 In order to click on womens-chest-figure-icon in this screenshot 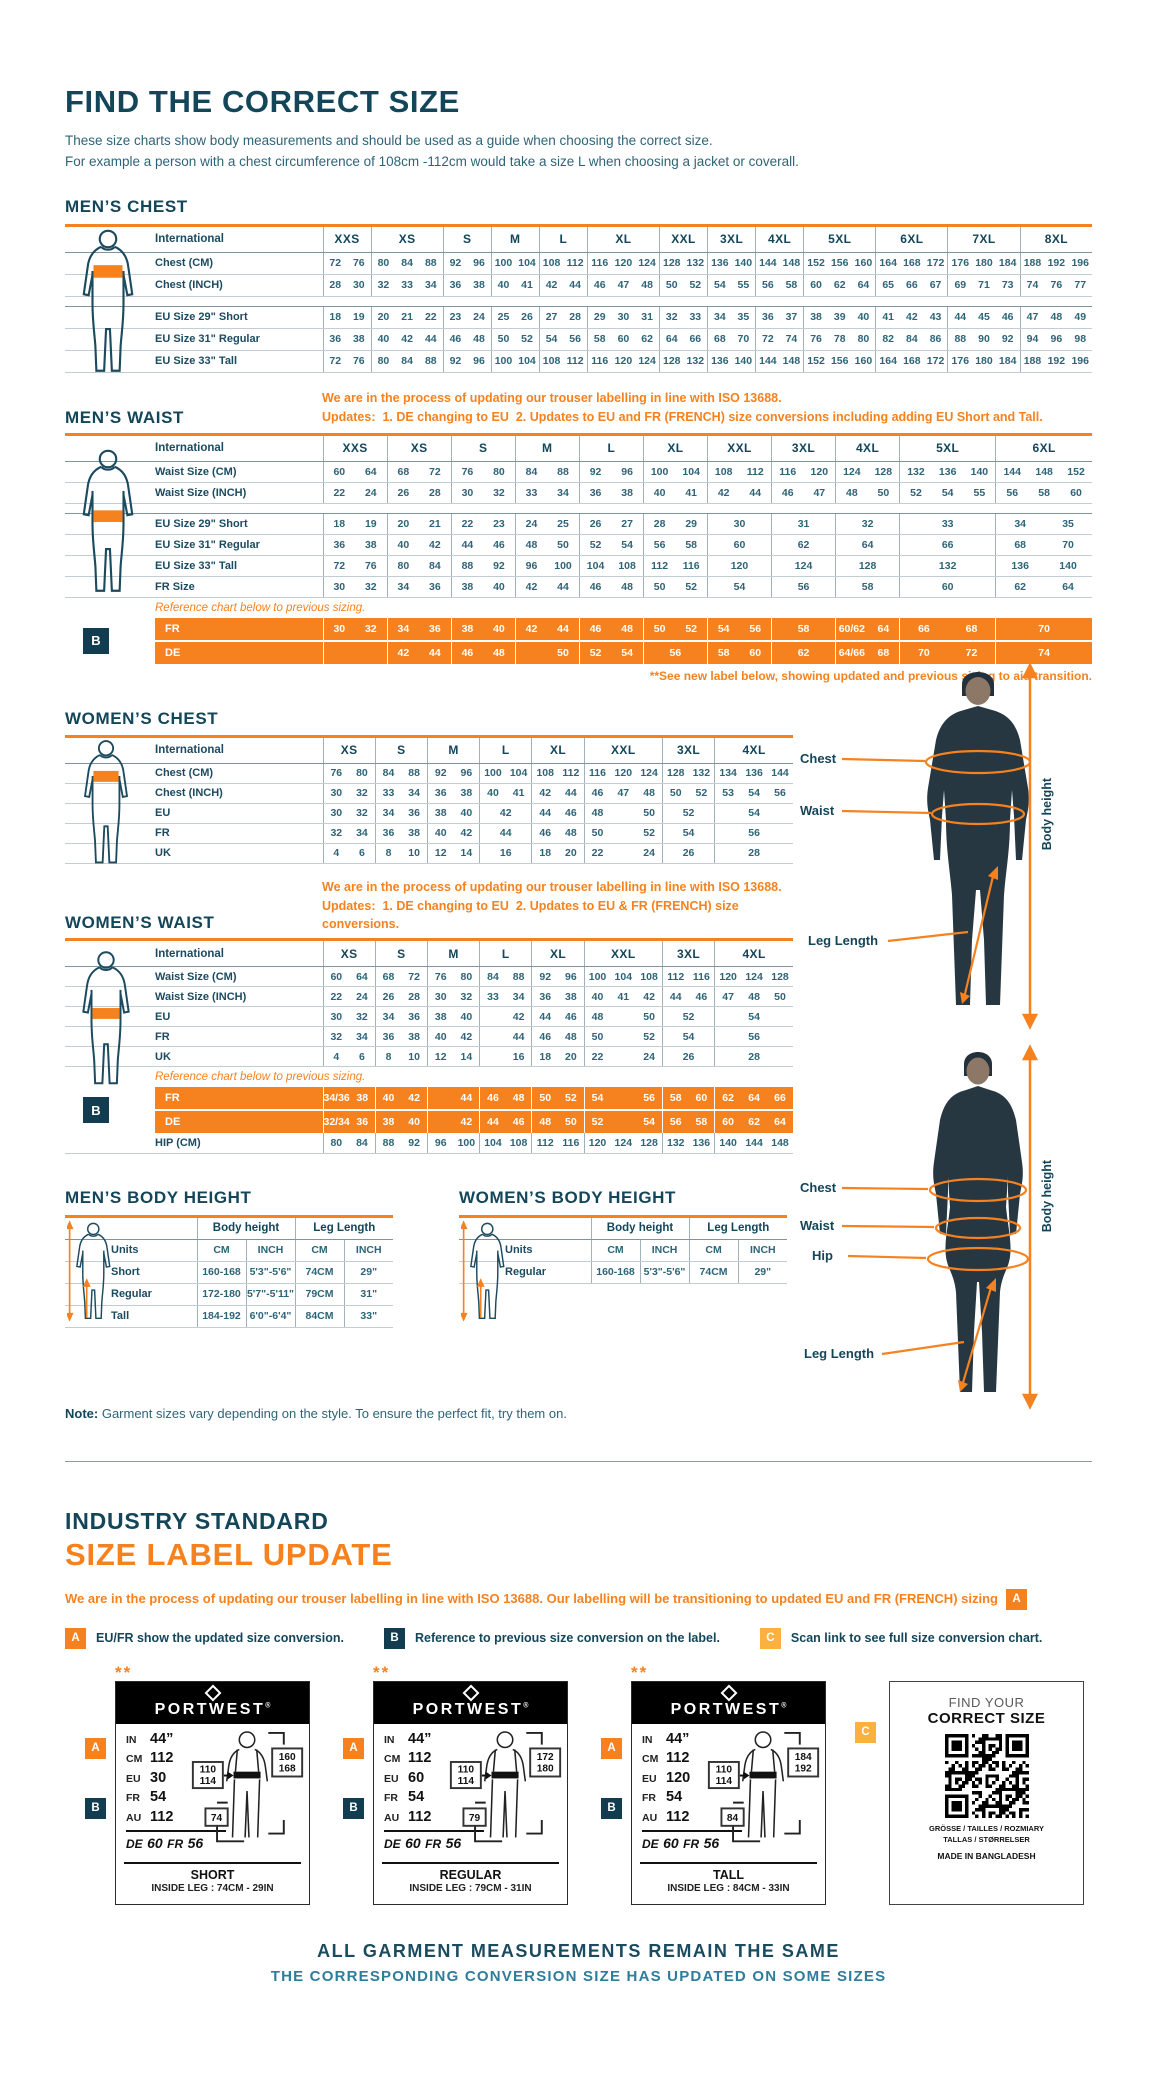, I will do `click(106, 802)`.